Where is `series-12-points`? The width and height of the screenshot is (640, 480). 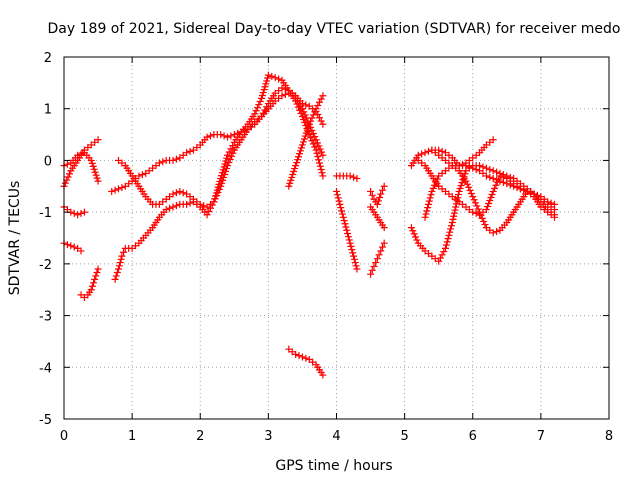 series-12-points is located at coordinates (377, 195).